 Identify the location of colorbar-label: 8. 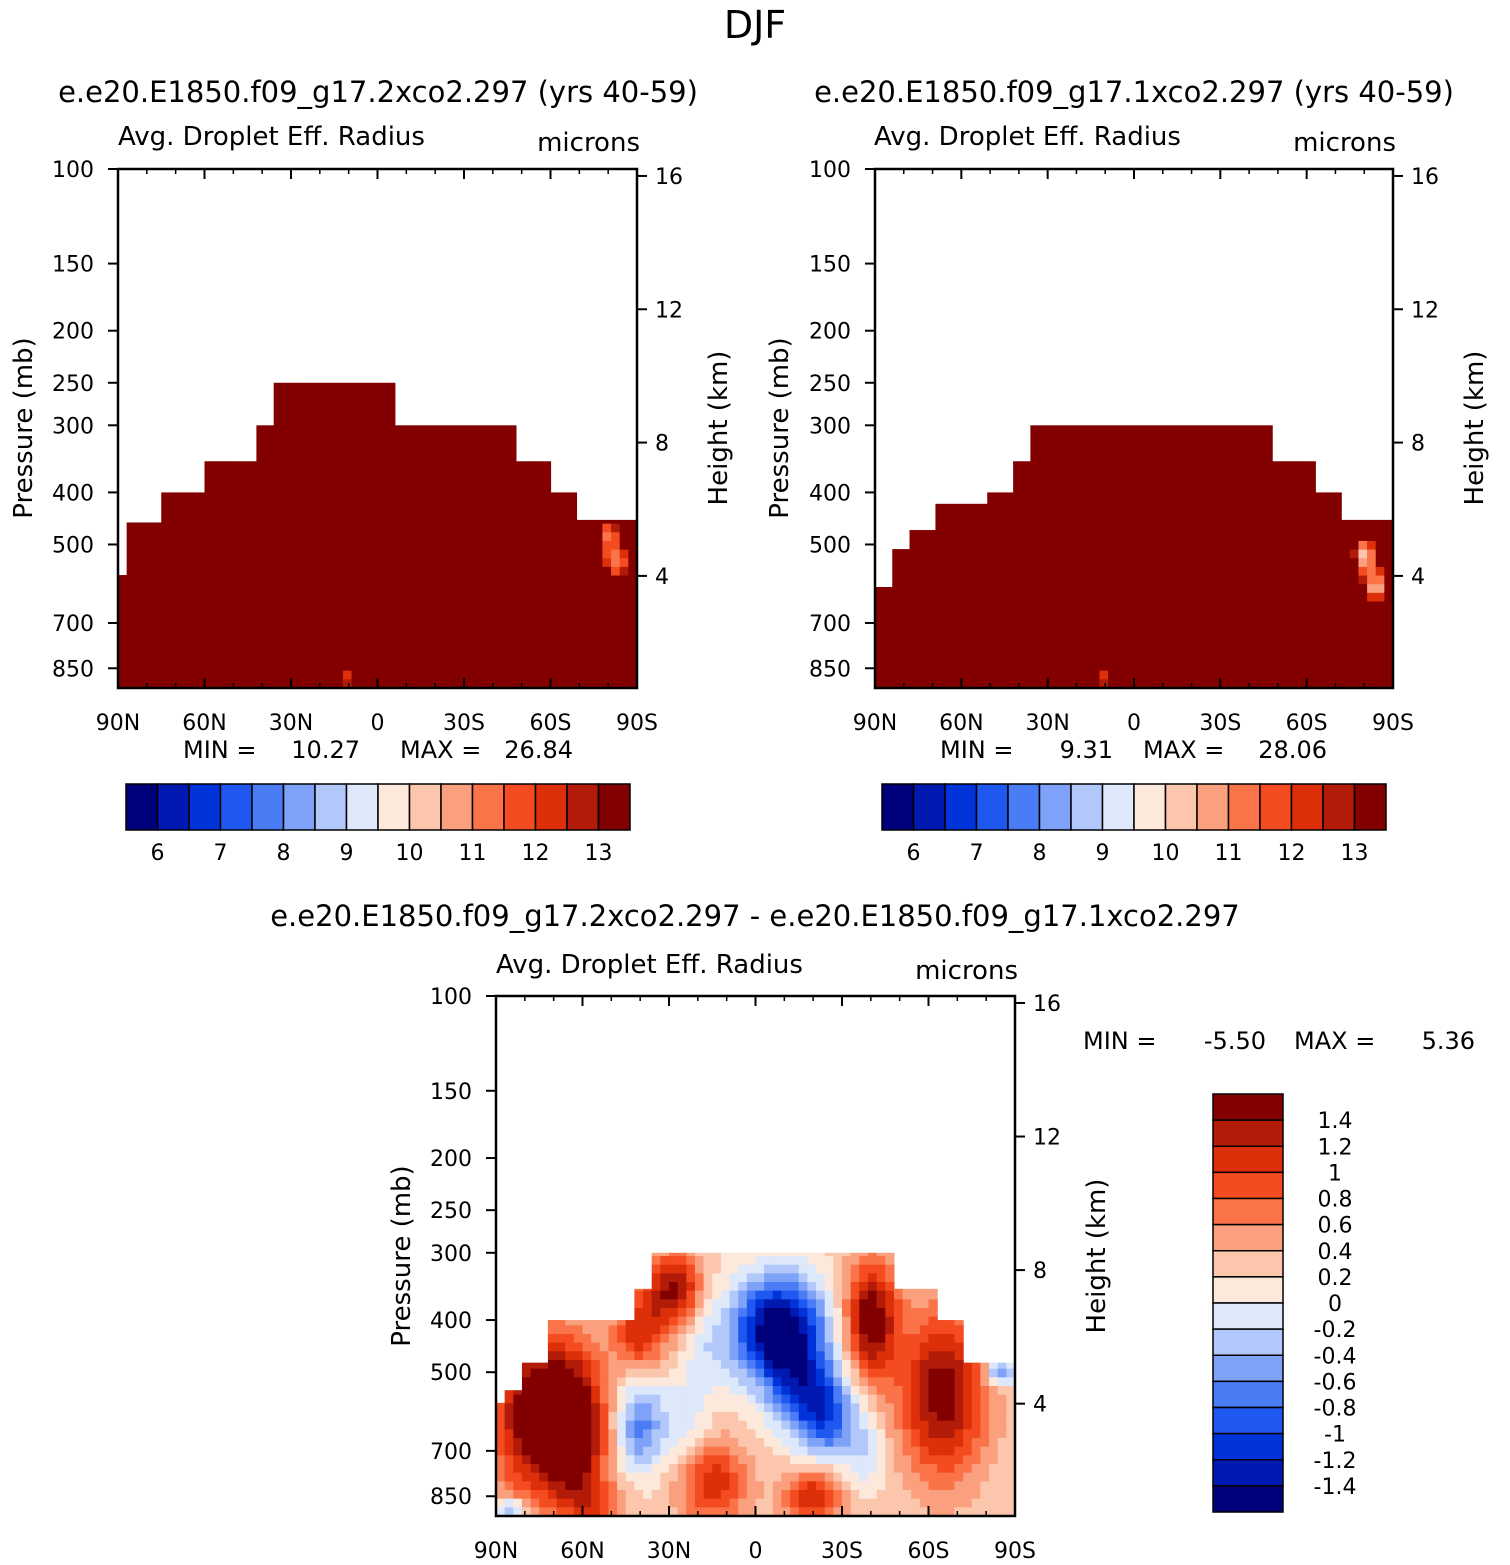
(284, 853).